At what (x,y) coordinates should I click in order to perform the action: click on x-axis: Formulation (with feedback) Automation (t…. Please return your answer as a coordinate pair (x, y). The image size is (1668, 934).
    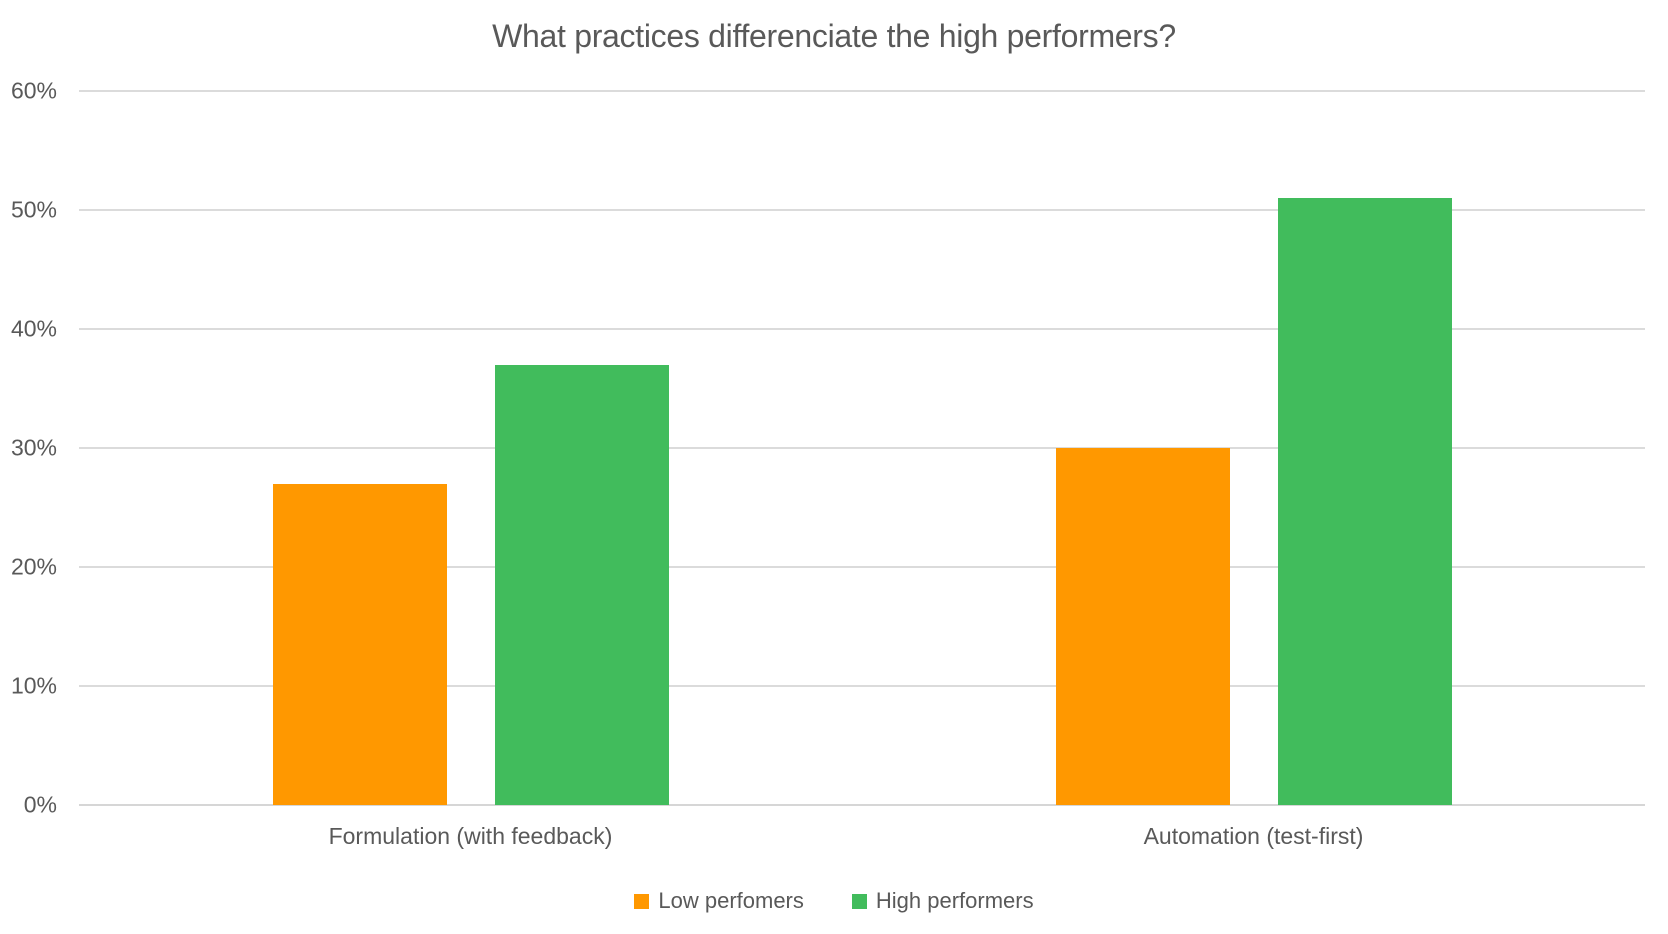
    Looking at the image, I should click on (862, 836).